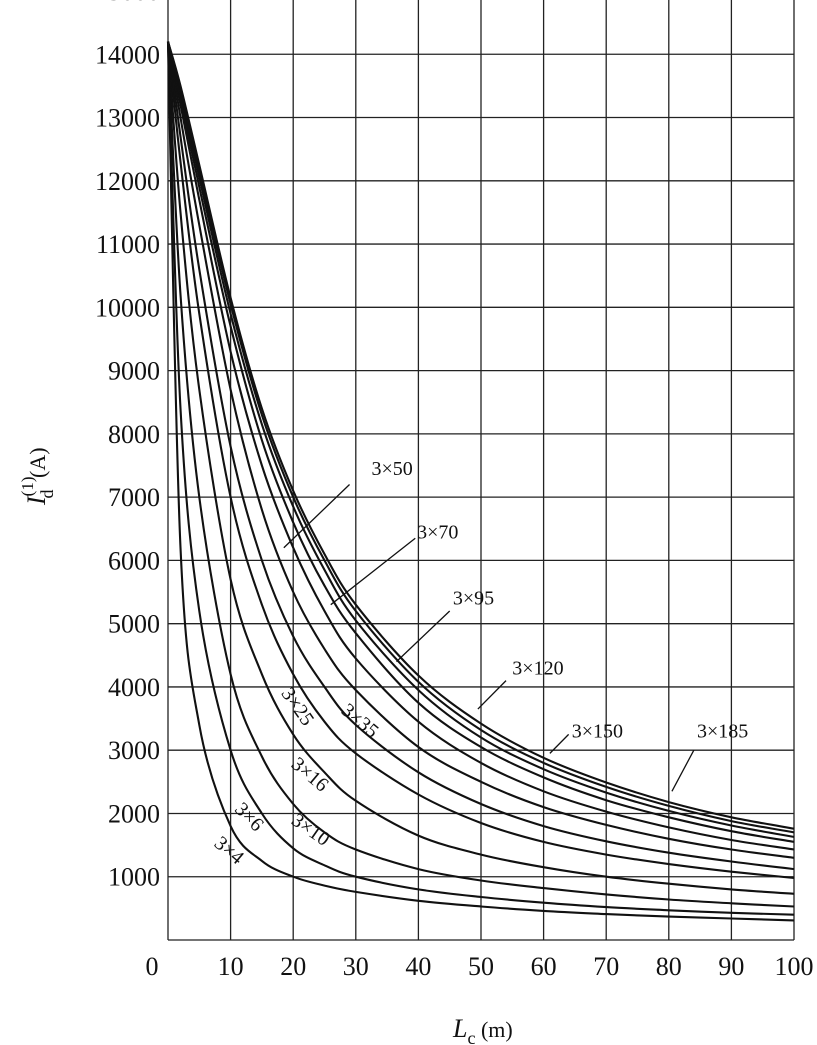 The height and width of the screenshot is (1045, 817). What do you see at coordinates (134, 877) in the screenshot?
I see `y-tick-label: 1000` at bounding box center [134, 877].